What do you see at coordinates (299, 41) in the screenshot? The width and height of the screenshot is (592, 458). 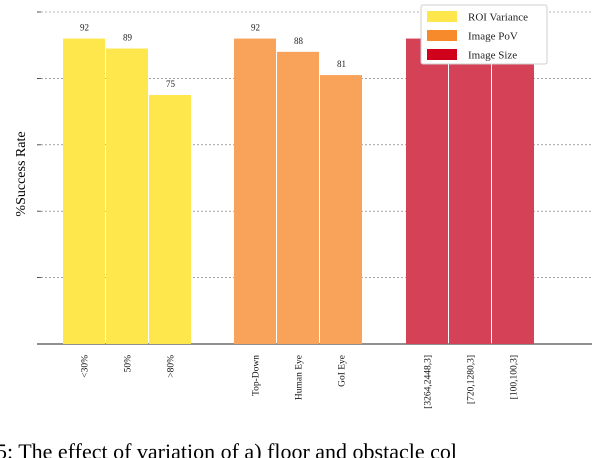 I see `value-label: 88` at bounding box center [299, 41].